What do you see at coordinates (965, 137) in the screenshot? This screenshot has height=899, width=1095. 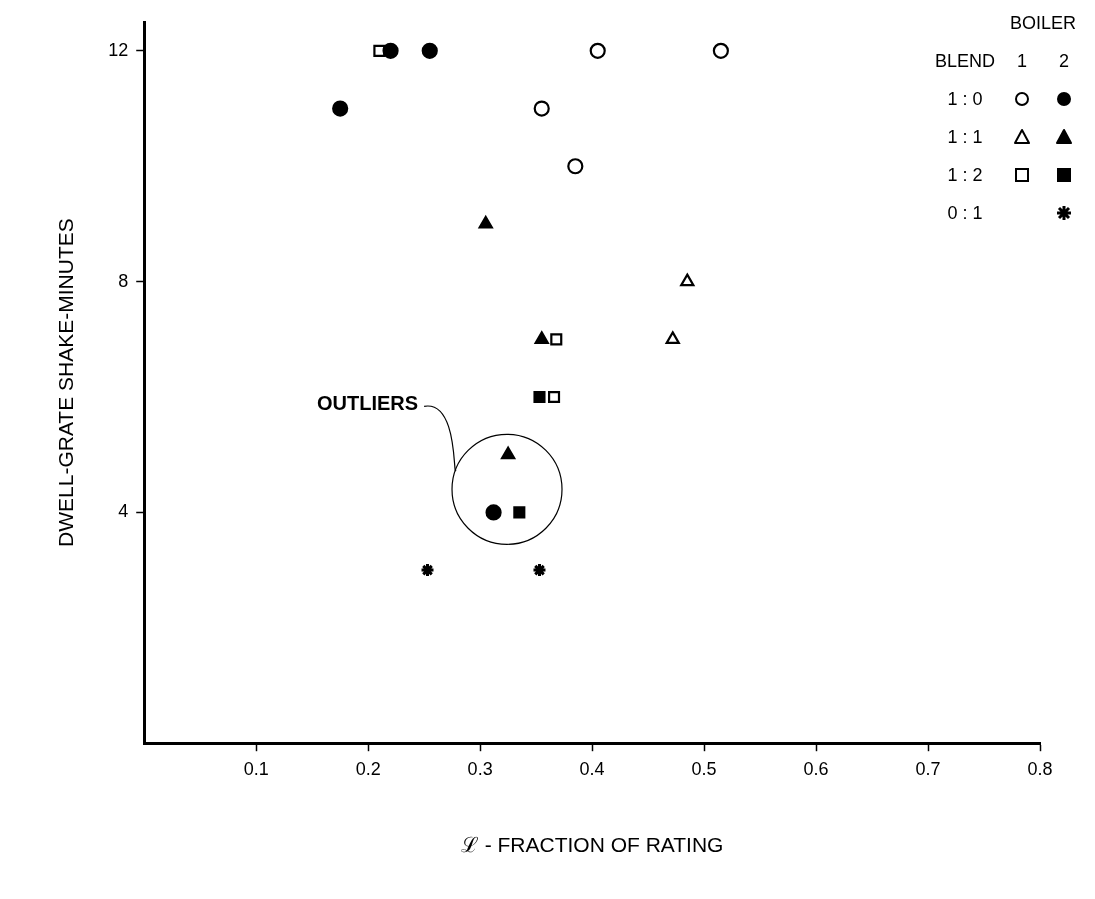 I see `legend-label: 1` at bounding box center [965, 137].